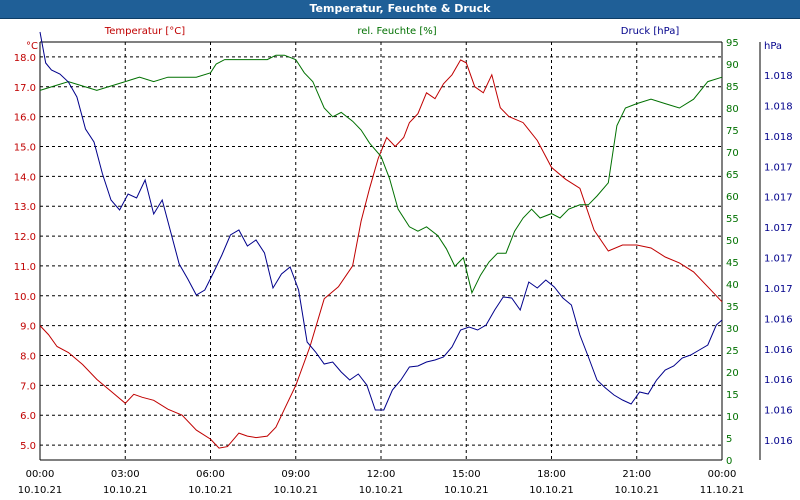 The image size is (800, 500). What do you see at coordinates (732, 351) in the screenshot?
I see `humidity-tick-label: 25` at bounding box center [732, 351].